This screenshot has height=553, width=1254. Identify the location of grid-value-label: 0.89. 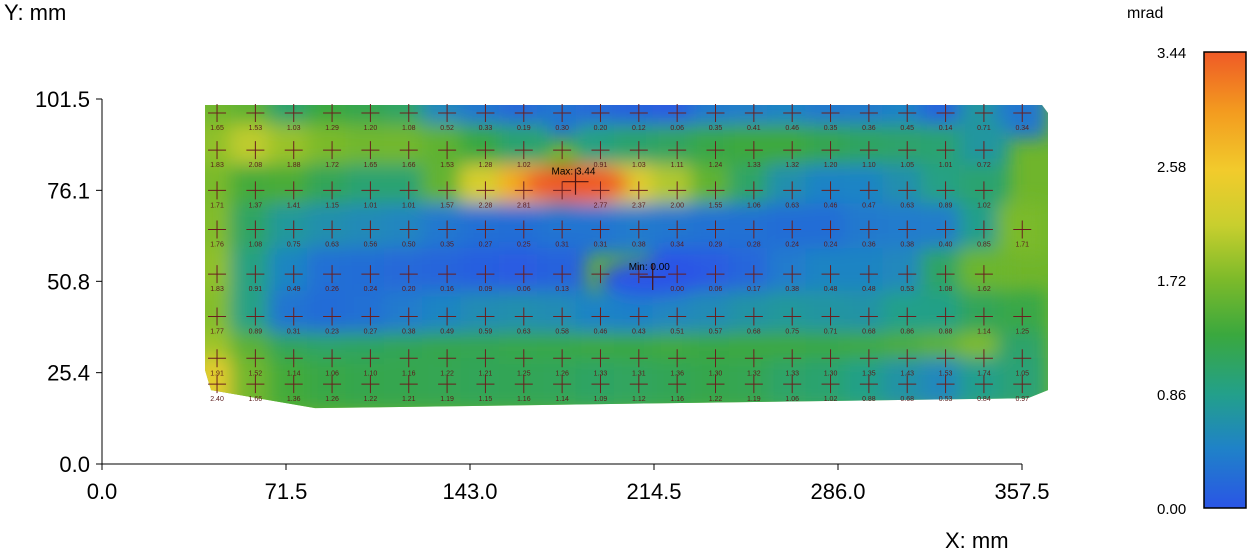
(256, 332).